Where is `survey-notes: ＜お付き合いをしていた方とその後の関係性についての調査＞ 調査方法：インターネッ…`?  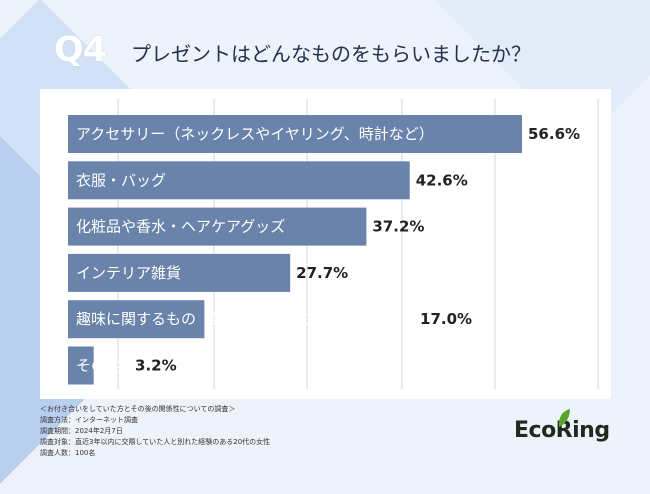
survey-notes: ＜お付き合いをしていた方とその後の関係性についての調査＞ 調査方法：インターネッ… is located at coordinates (155, 431).